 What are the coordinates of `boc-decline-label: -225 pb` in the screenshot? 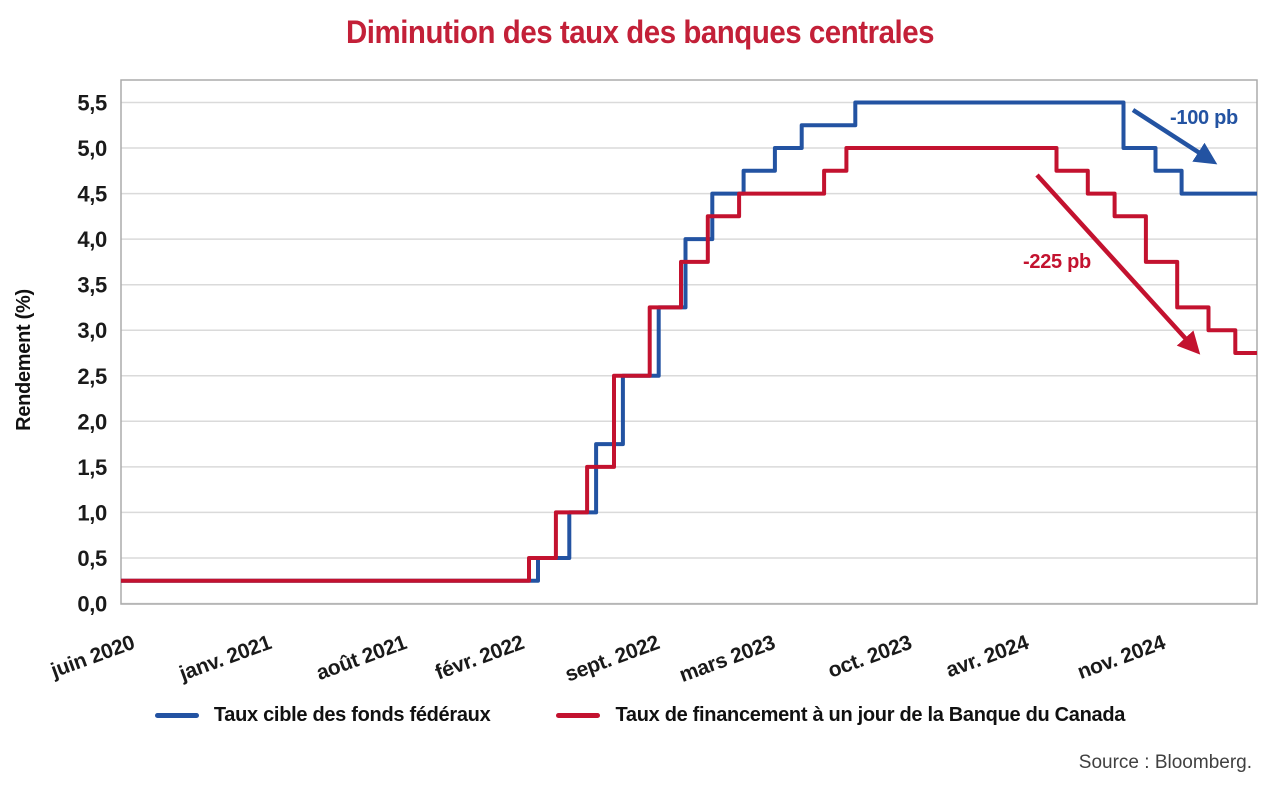 It's located at (1057, 262).